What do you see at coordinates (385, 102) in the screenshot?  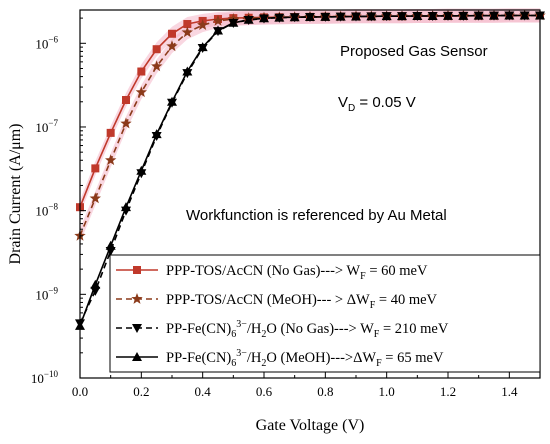 I see `vd-value: = 0.05 V` at bounding box center [385, 102].